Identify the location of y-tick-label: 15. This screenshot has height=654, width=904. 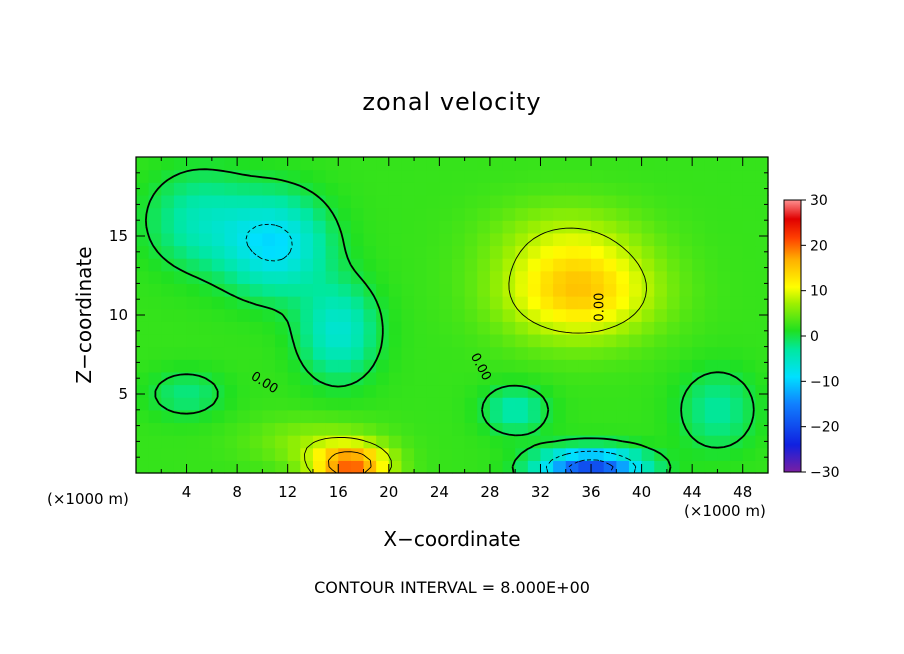
(118, 236).